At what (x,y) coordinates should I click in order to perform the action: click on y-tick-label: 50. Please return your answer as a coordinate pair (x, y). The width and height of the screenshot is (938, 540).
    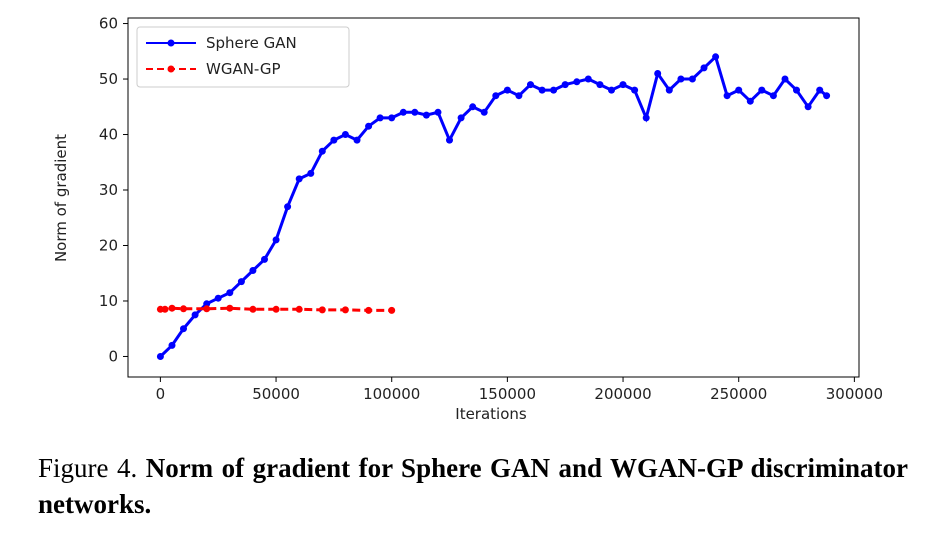
    Looking at the image, I should click on (108, 79).